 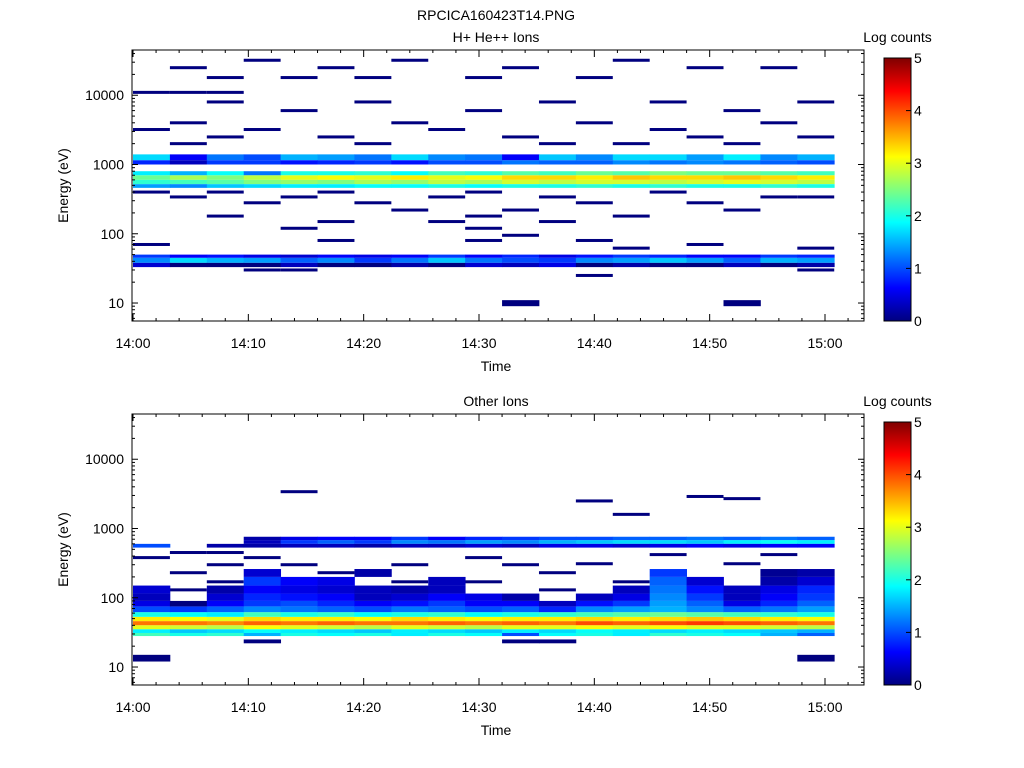 What do you see at coordinates (918, 111) in the screenshot?
I see `colorbar-tick-label: 4` at bounding box center [918, 111].